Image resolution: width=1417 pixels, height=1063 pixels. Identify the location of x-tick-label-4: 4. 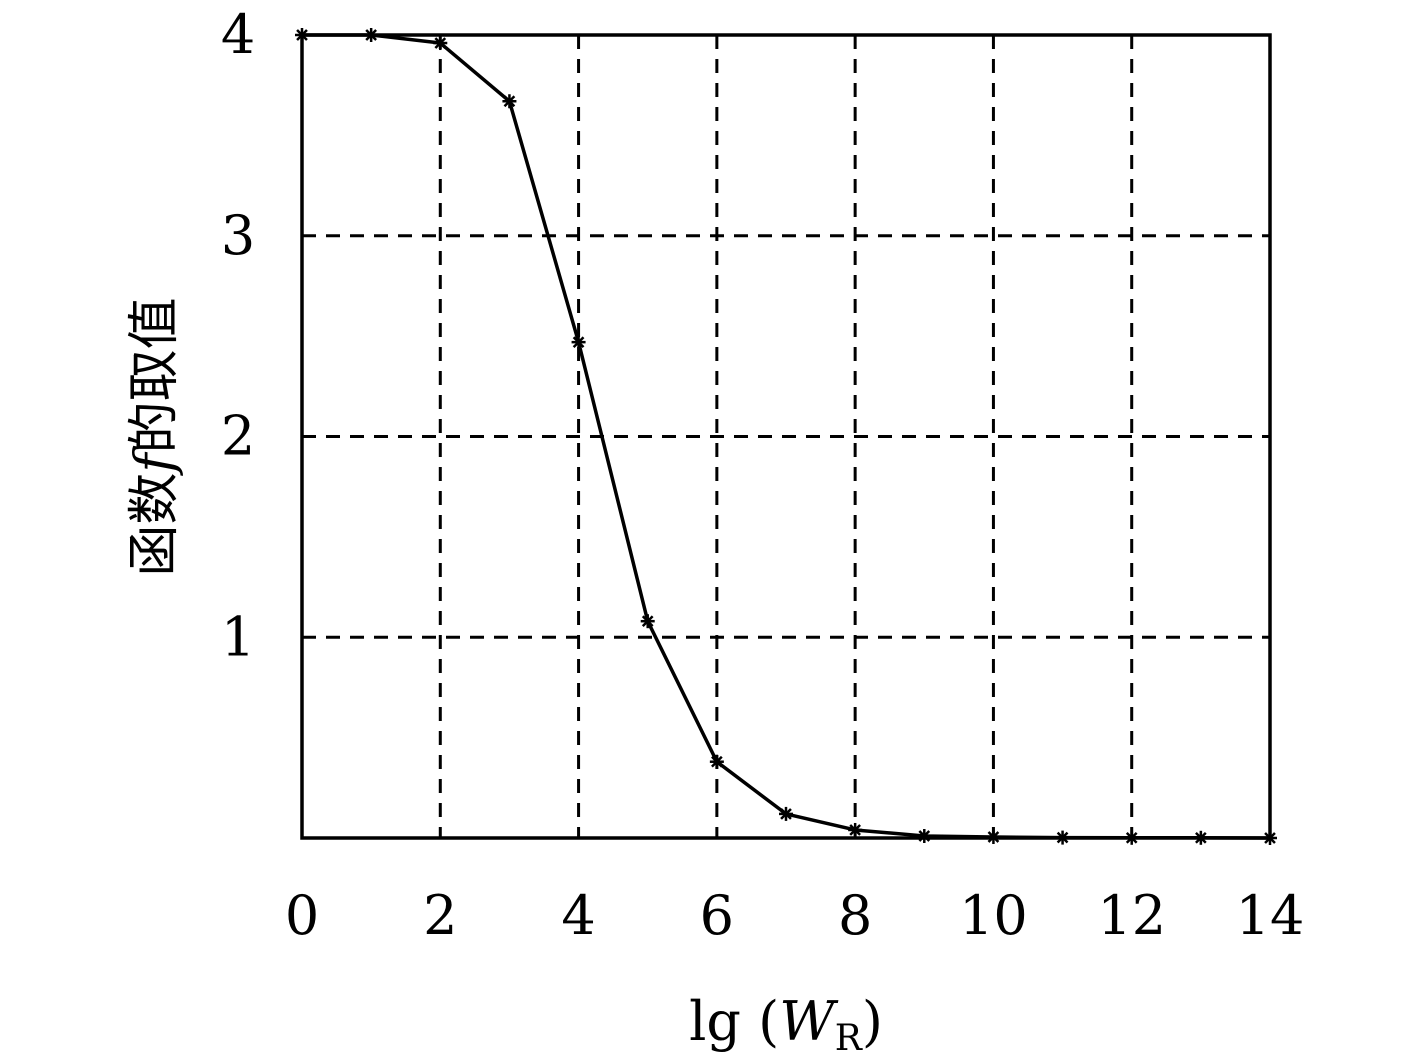
(578, 915).